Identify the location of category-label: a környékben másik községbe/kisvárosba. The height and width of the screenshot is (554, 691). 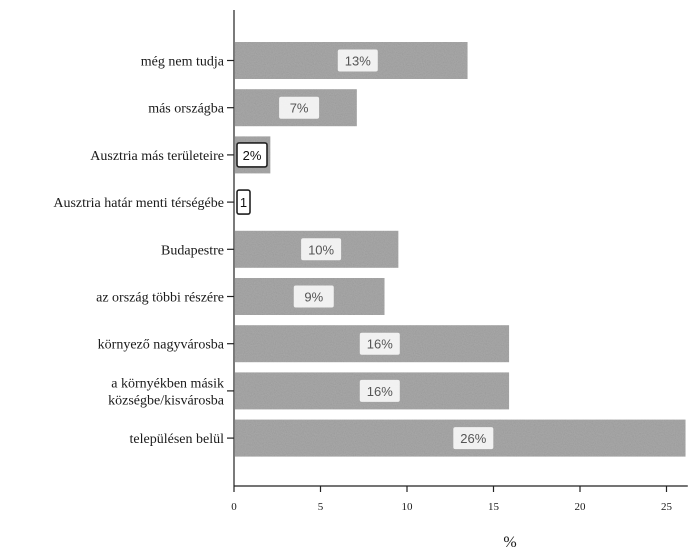
(166, 392).